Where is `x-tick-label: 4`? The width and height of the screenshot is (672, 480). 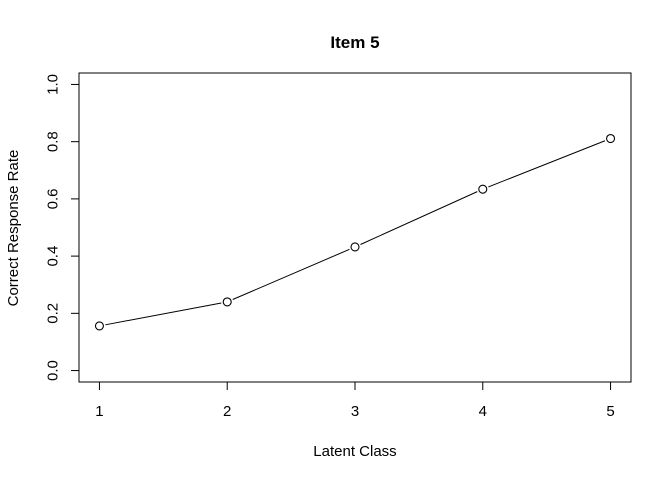
x-tick-label: 4 is located at coordinates (483, 411).